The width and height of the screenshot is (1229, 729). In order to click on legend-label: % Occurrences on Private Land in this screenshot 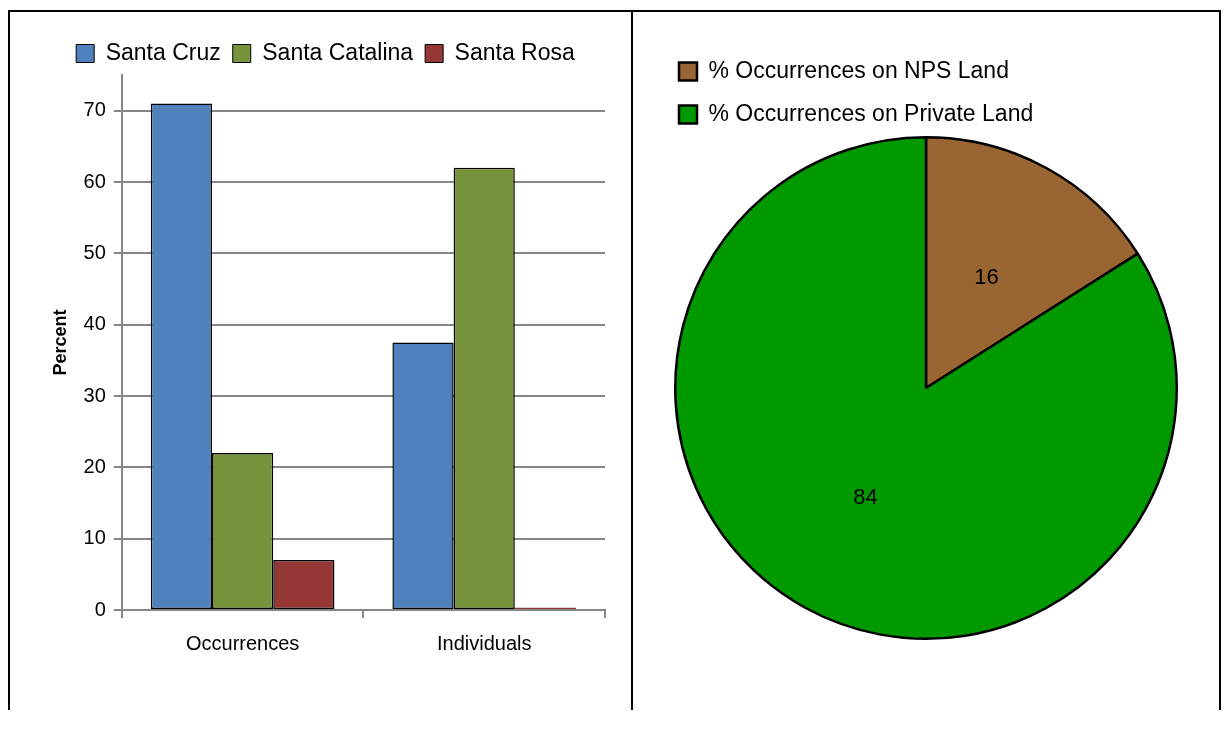, I will do `click(871, 112)`.